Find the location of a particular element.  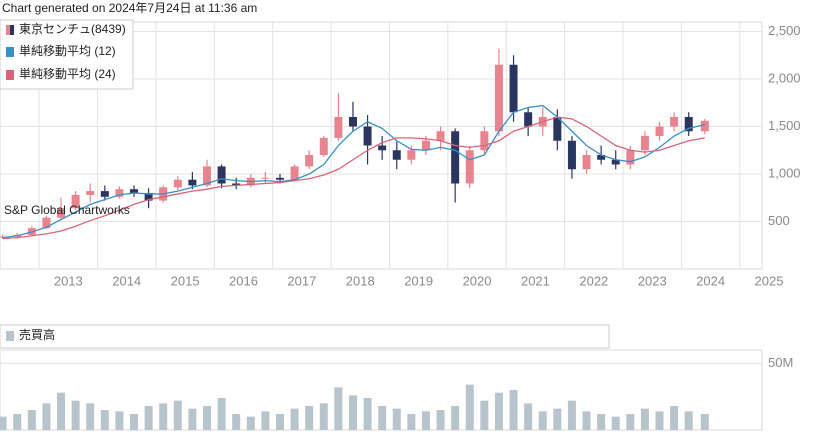

x-tick-label: 2014 is located at coordinates (126, 280).